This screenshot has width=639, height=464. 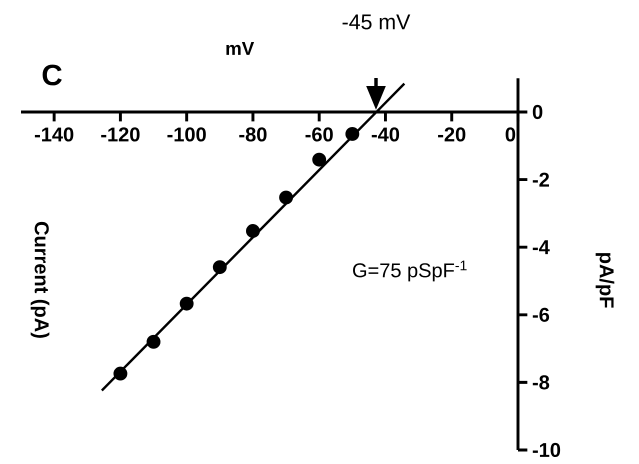 What do you see at coordinates (541, 382) in the screenshot?
I see `y-tick-label: -8` at bounding box center [541, 382].